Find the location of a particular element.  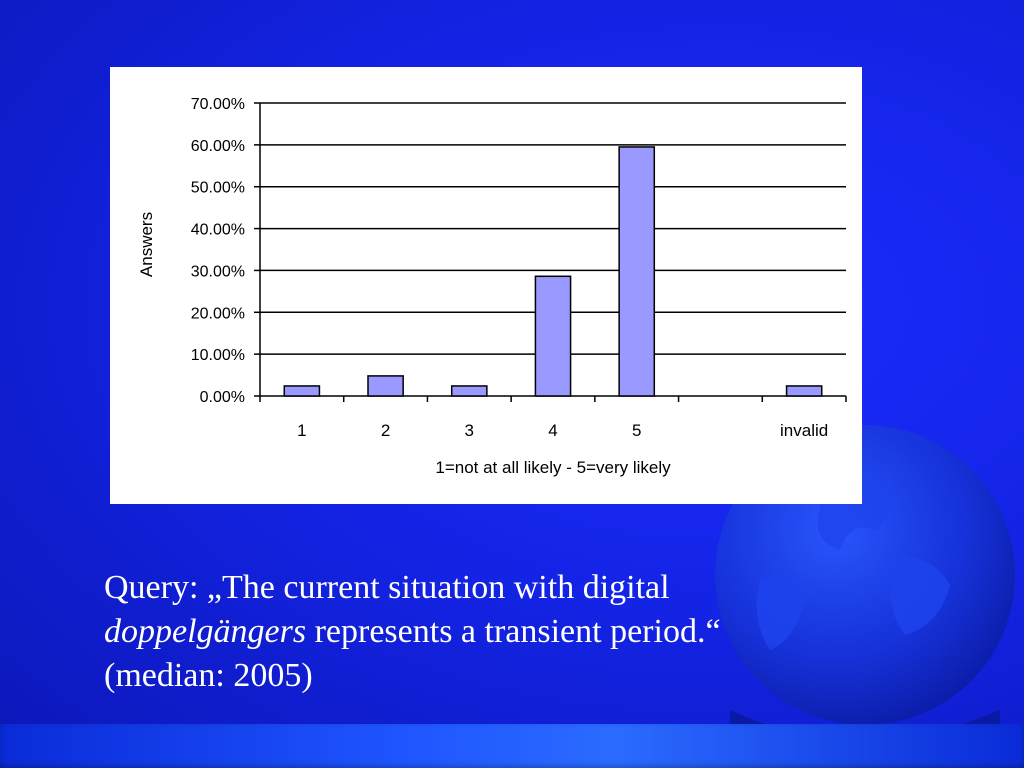

bottom-bar is located at coordinates (512, 746).